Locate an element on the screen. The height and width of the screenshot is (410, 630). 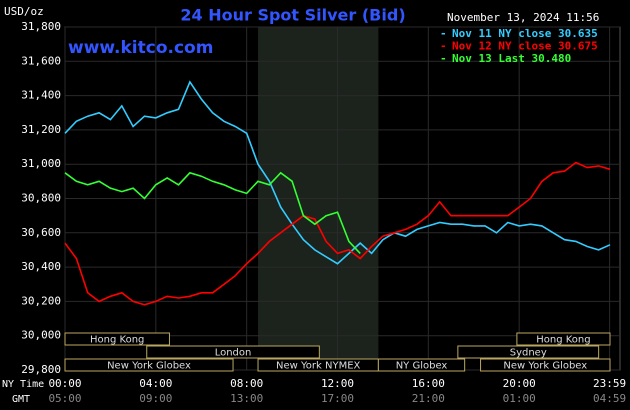
x2-tick-label: 05:00 is located at coordinates (64, 398).